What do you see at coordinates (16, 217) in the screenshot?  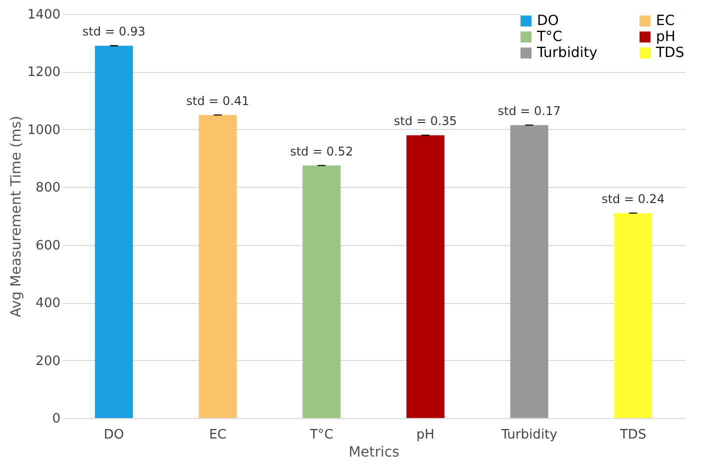 I see `y-axis-title: Avg Measurement Time (ms)` at bounding box center [16, 217].